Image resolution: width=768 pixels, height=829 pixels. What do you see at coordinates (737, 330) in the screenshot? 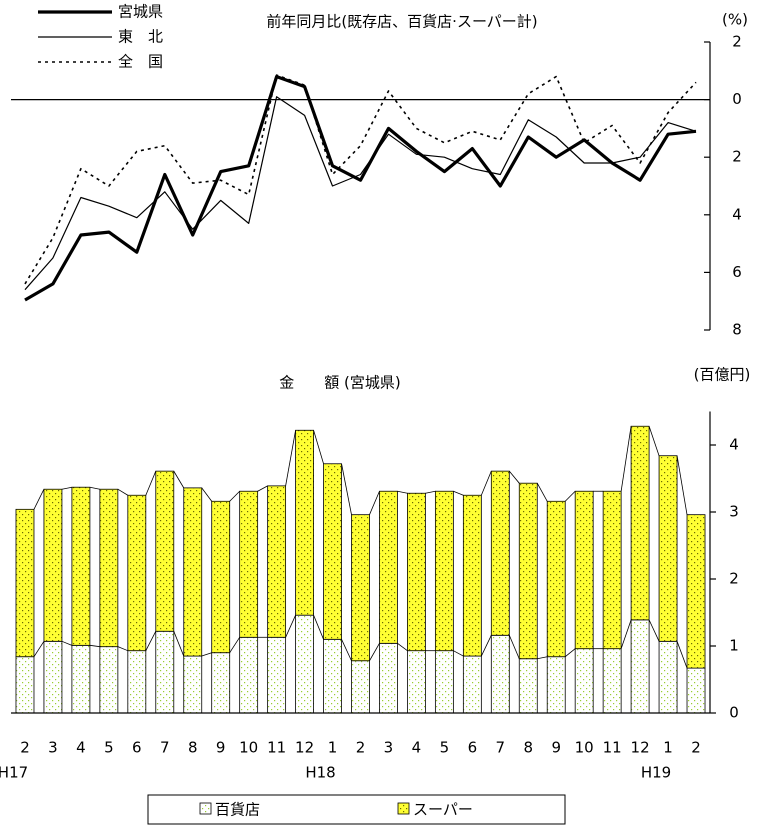
I see `y-tick-label: 8` at bounding box center [737, 330].